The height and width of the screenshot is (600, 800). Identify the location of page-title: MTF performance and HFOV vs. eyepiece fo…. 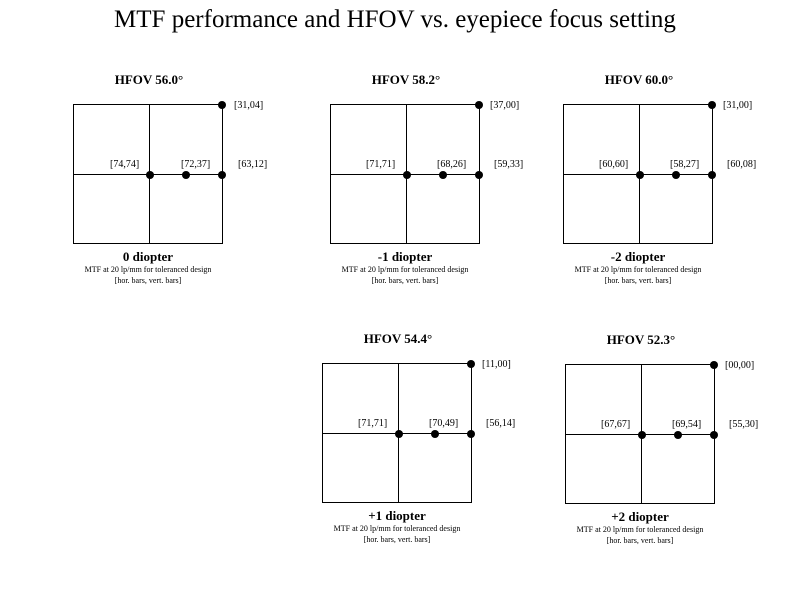
(395, 19).